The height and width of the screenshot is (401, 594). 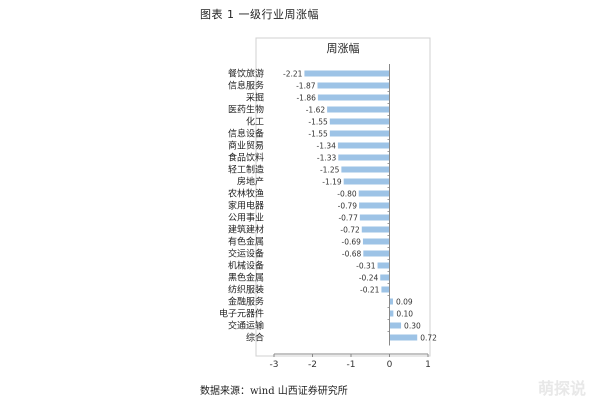 I want to click on category-label-14: 有色金属, so click(x=246, y=242).